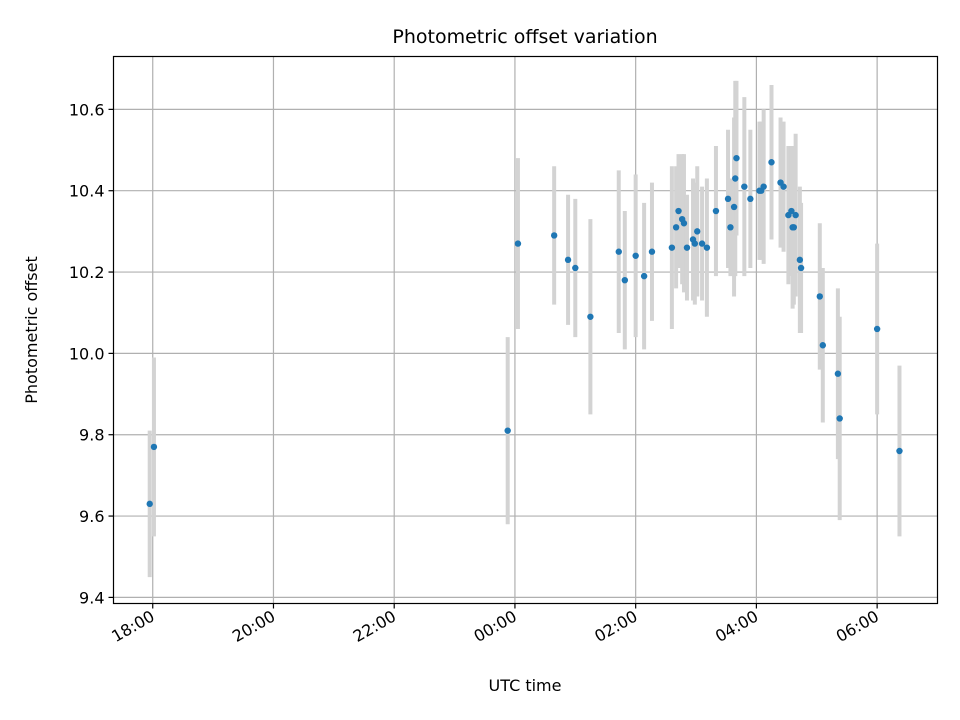  Describe the element at coordinates (524, 37) in the screenshot. I see `chart-title: Photometric offset variation` at that location.